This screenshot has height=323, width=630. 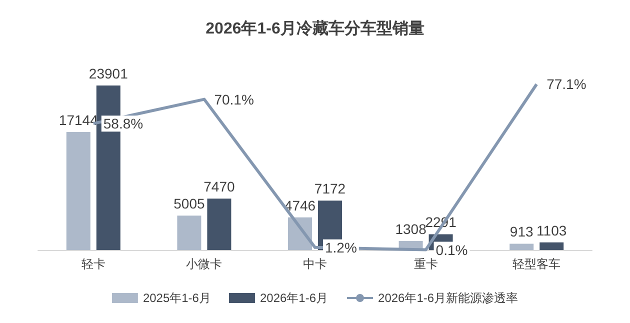 What do you see at coordinates (294, 298) in the screenshot?
I see `legend-label: 2026年1-6月` at bounding box center [294, 298].